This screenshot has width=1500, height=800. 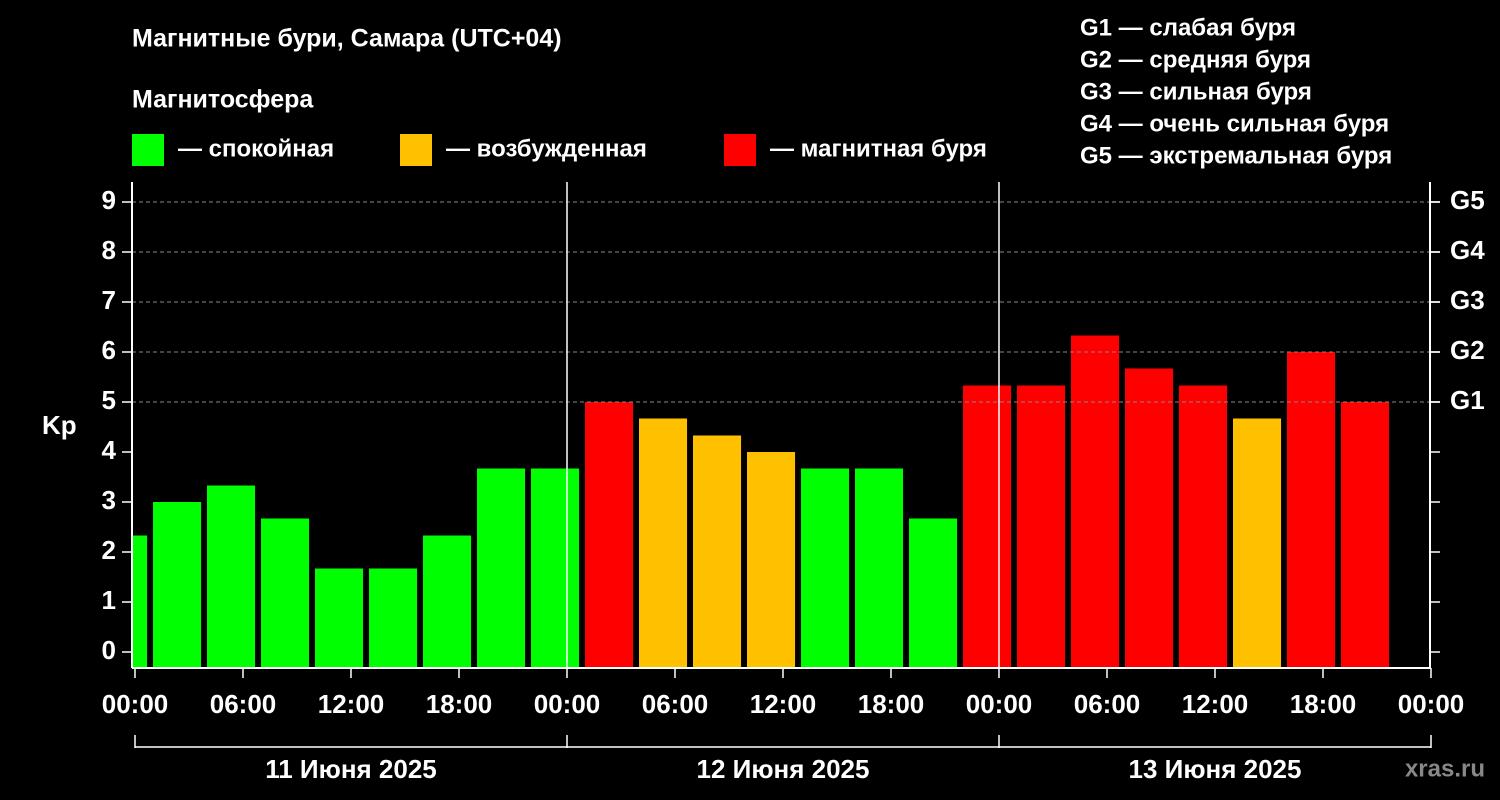 What do you see at coordinates (1467, 300) in the screenshot?
I see `y2-tick-label: G3` at bounding box center [1467, 300].